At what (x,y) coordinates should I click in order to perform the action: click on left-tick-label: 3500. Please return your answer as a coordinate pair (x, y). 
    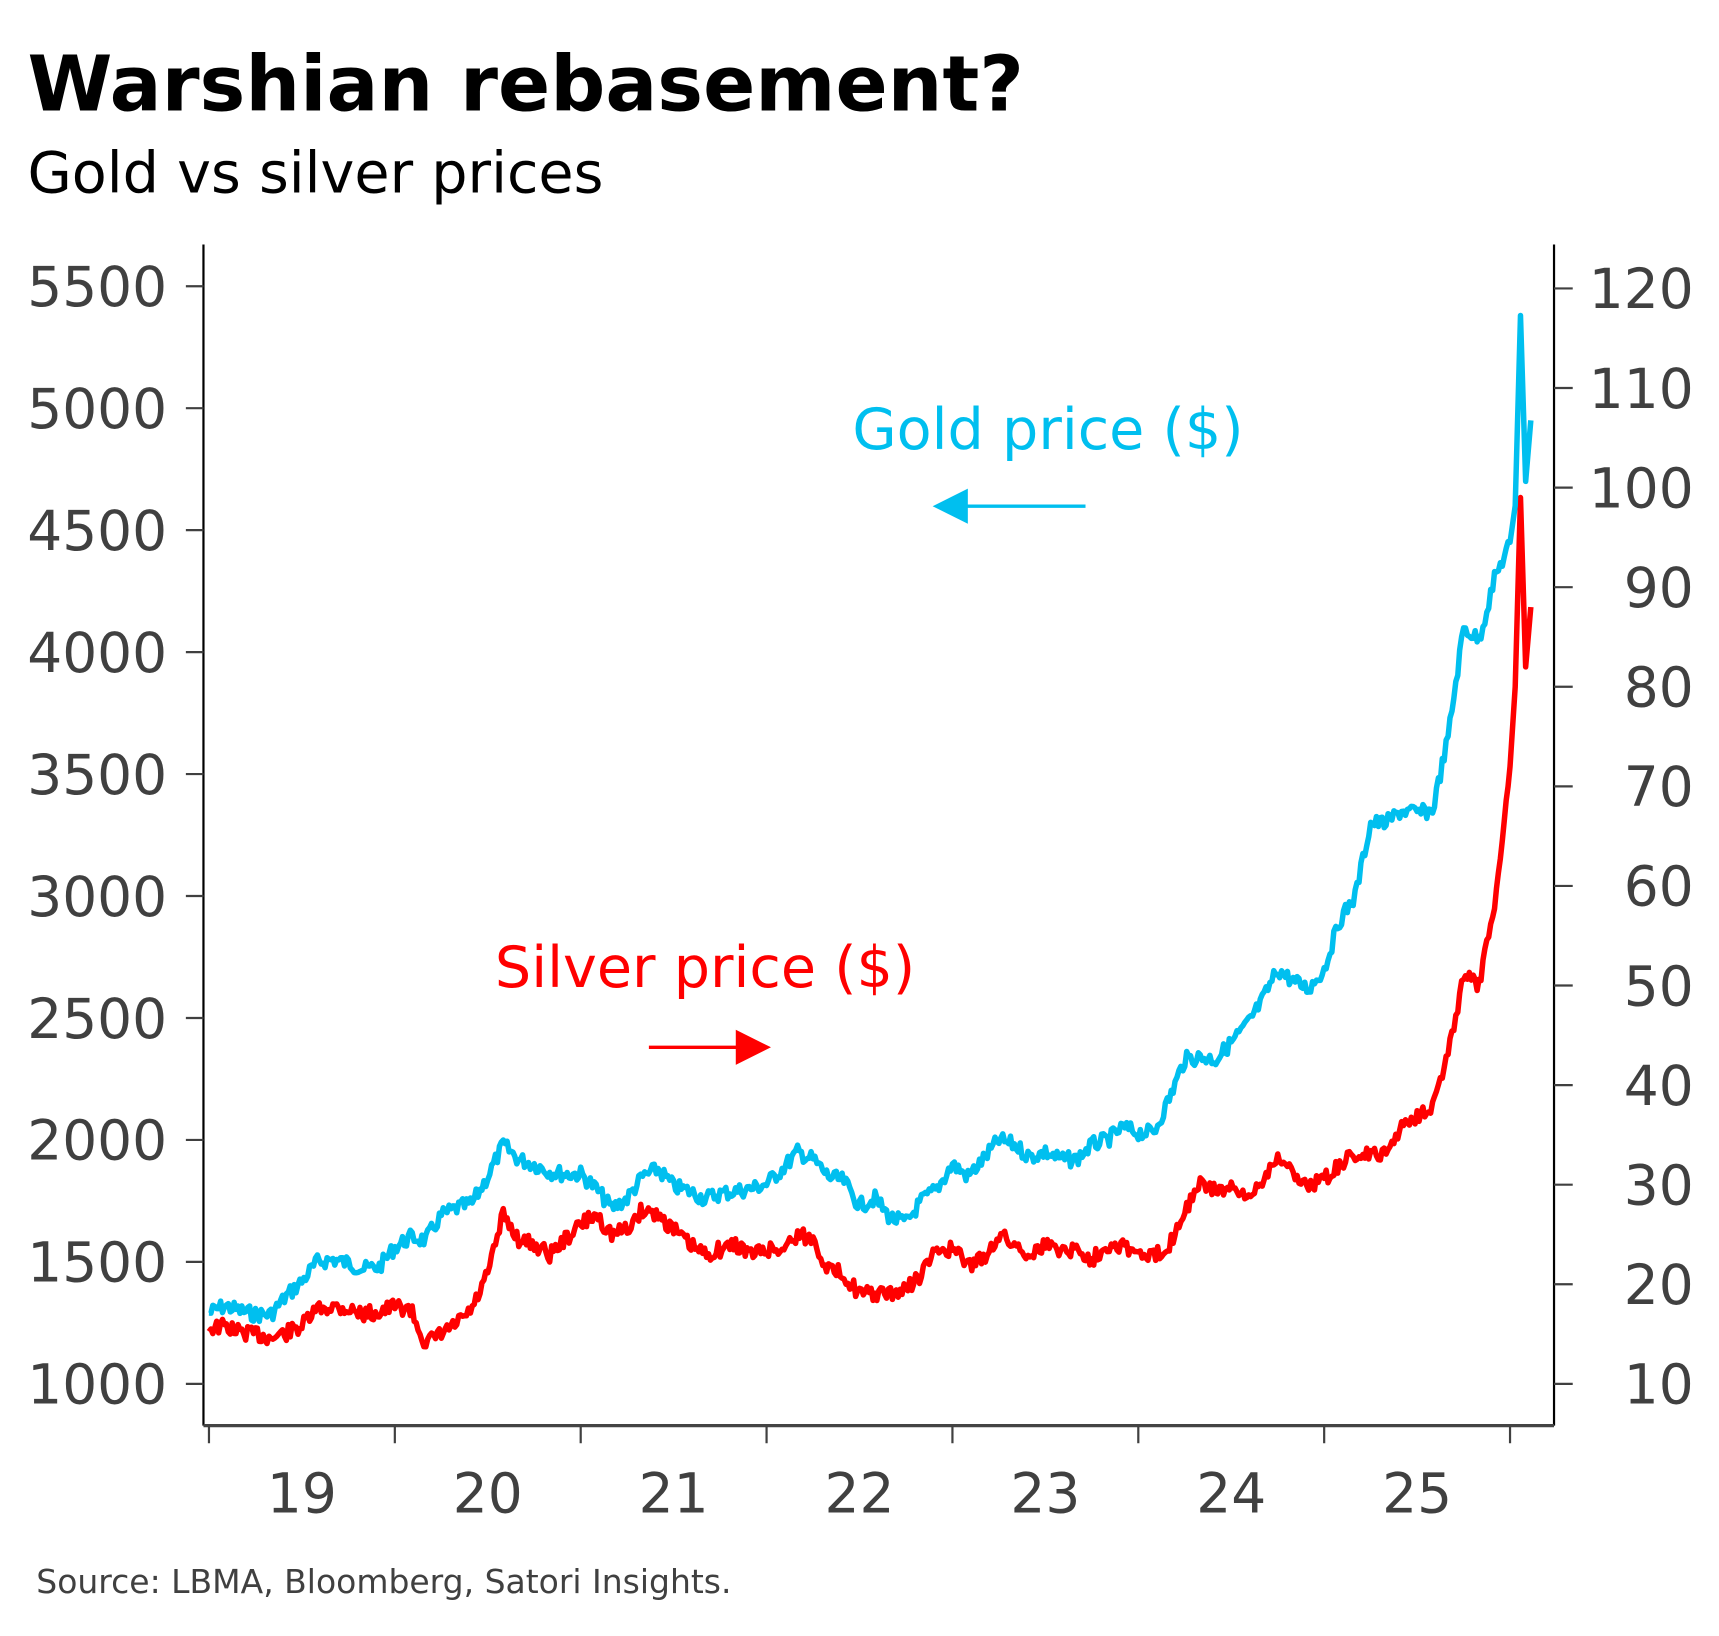
    Looking at the image, I should click on (97, 775).